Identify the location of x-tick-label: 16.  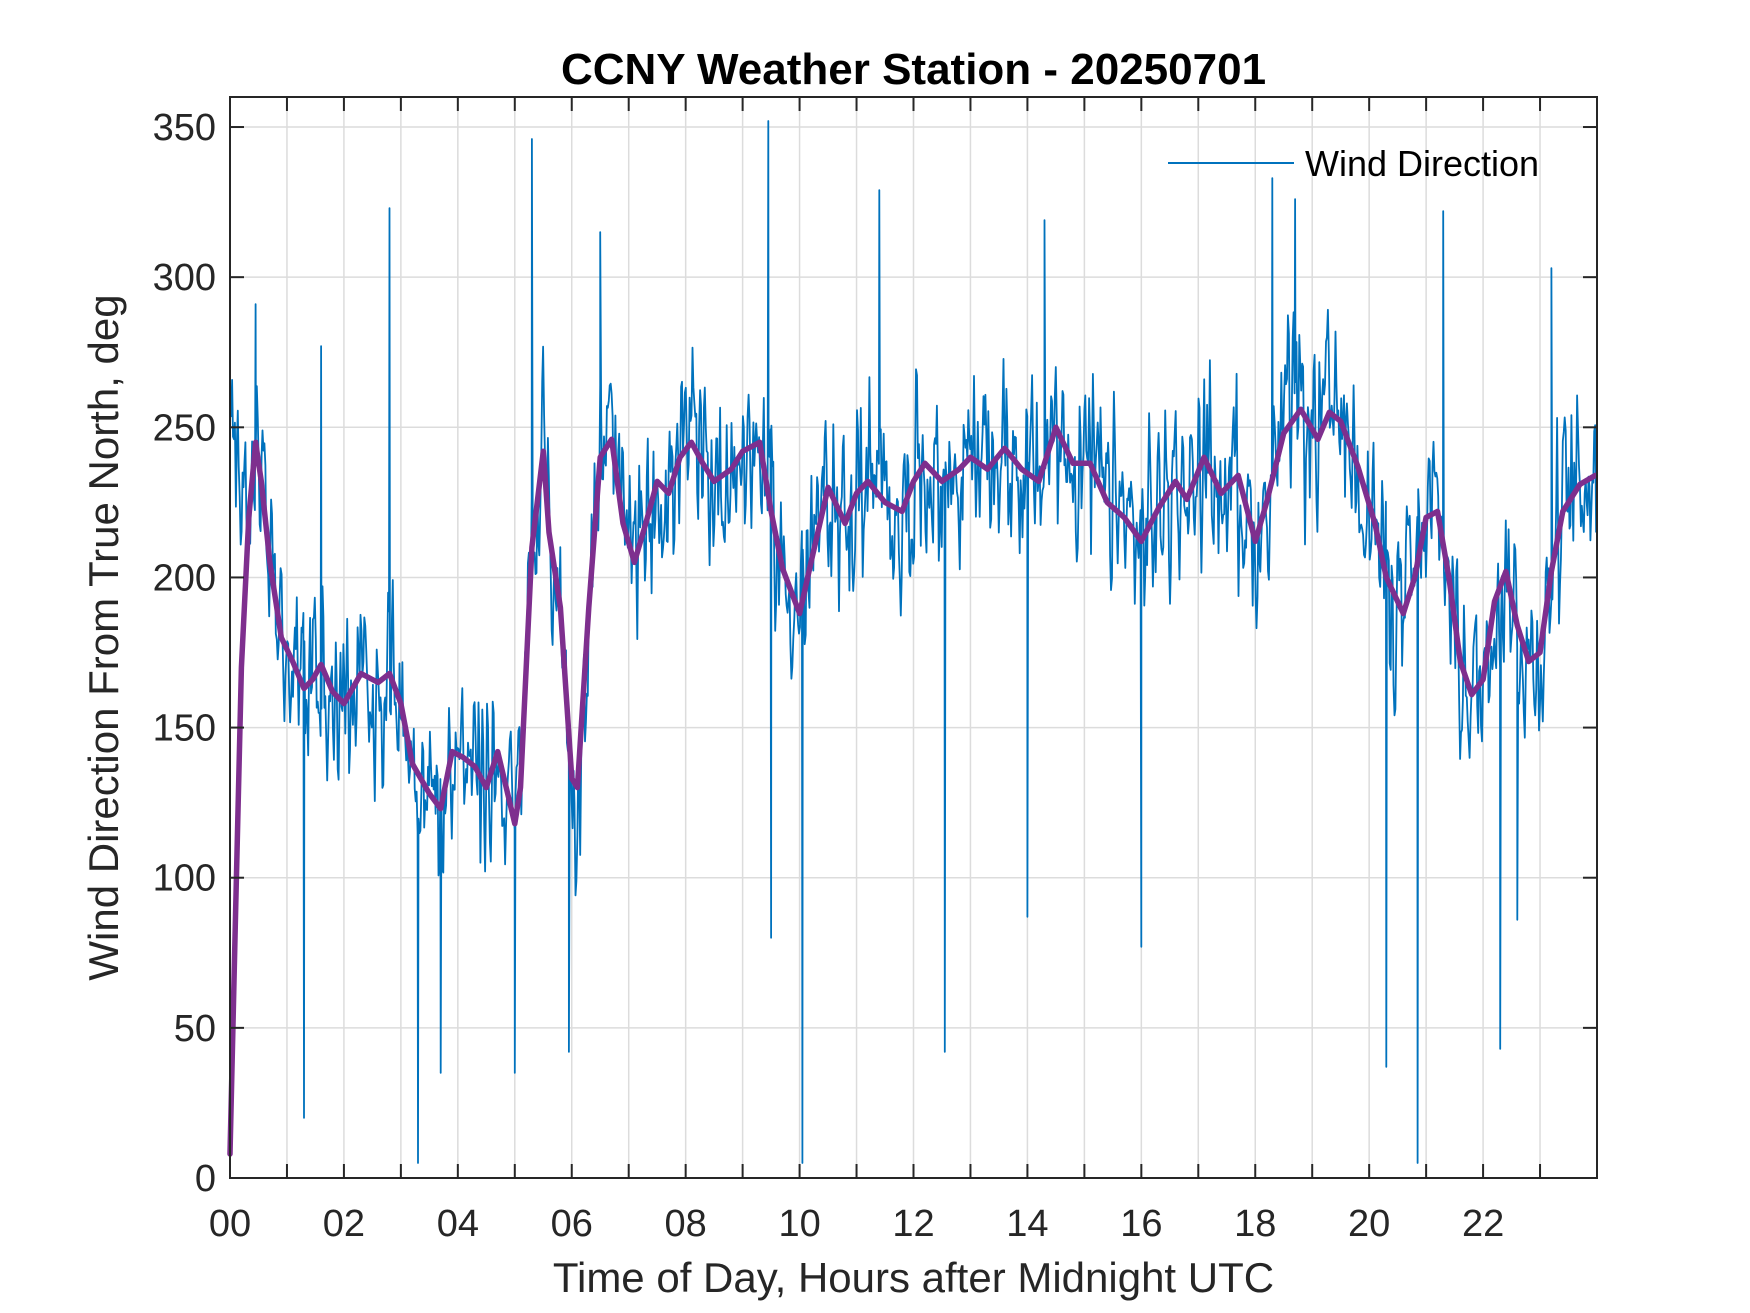
(1141, 1224).